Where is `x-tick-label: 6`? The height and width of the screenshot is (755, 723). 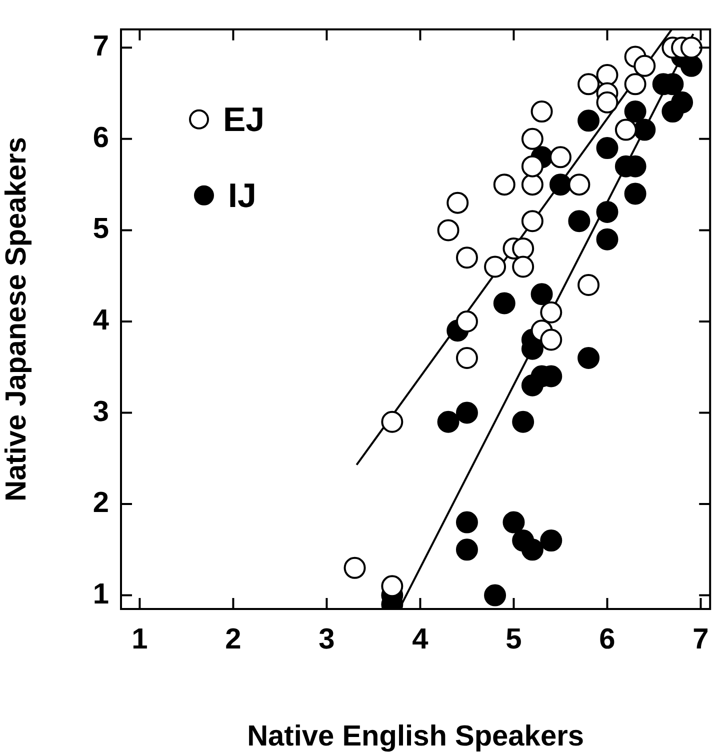
x-tick-label: 6 is located at coordinates (607, 639).